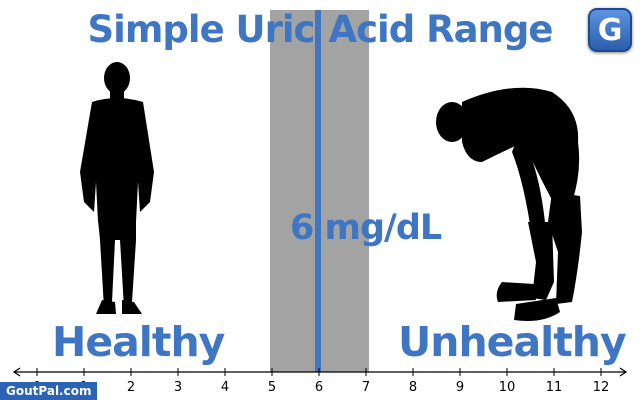 The width and height of the screenshot is (640, 400). What do you see at coordinates (512, 342) in the screenshot?
I see `unhealthy-label: Unhealthy` at bounding box center [512, 342].